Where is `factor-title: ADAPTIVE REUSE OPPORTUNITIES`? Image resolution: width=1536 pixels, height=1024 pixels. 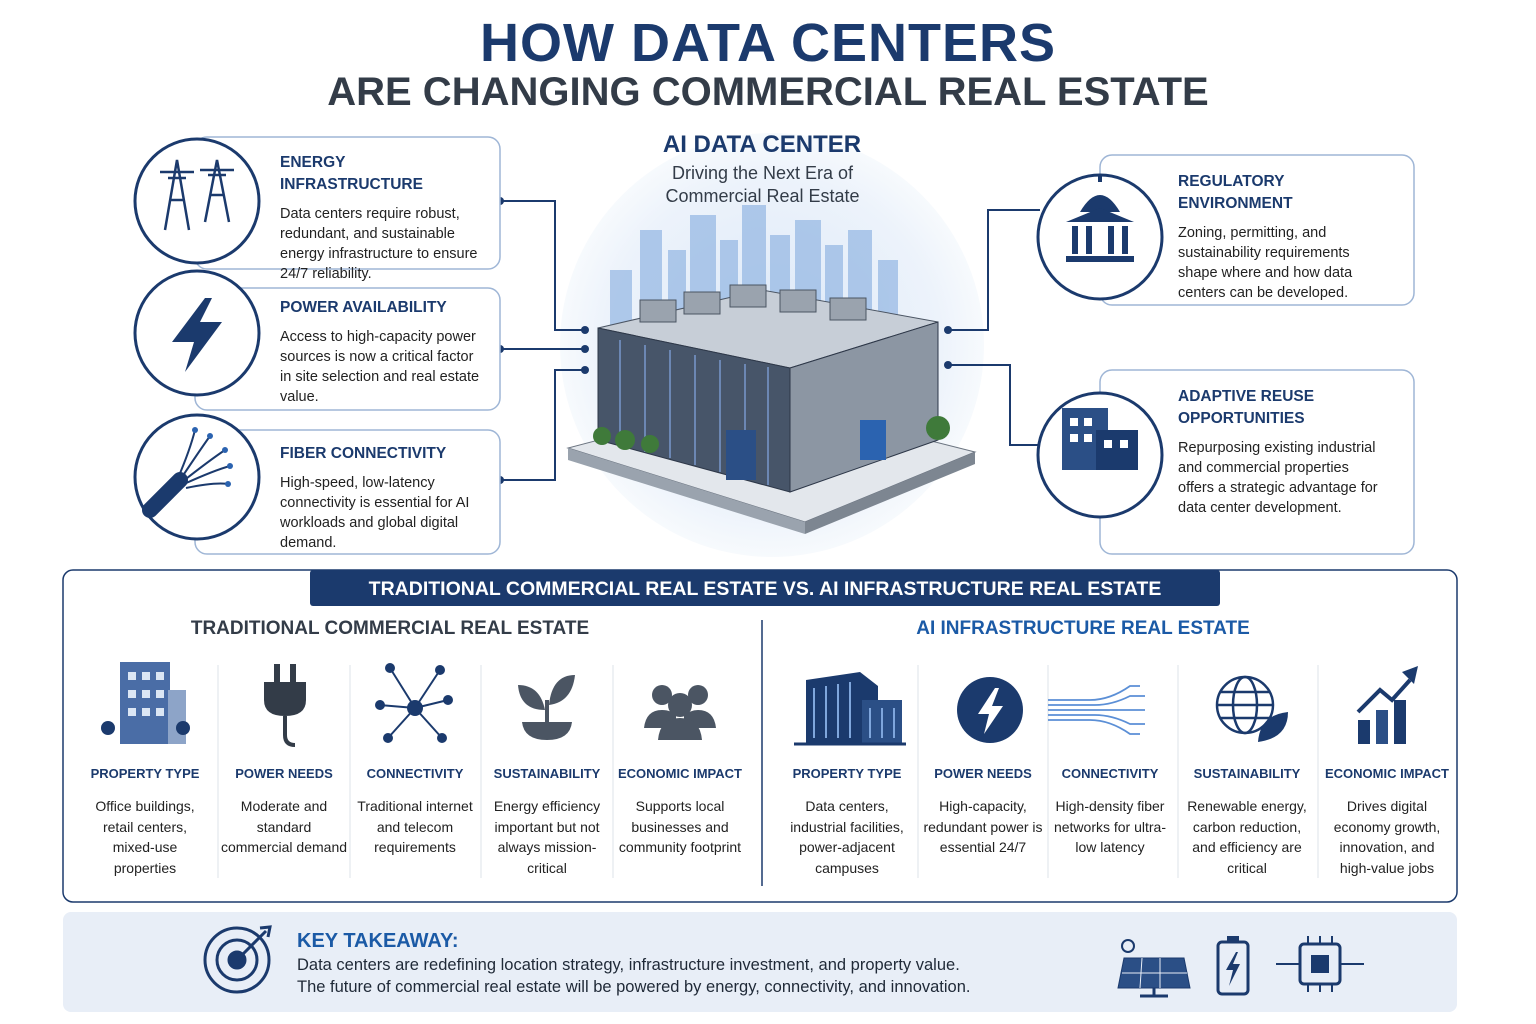 factor-title: ADAPTIVE REUSE OPPORTUNITIES is located at coordinates (1246, 407).